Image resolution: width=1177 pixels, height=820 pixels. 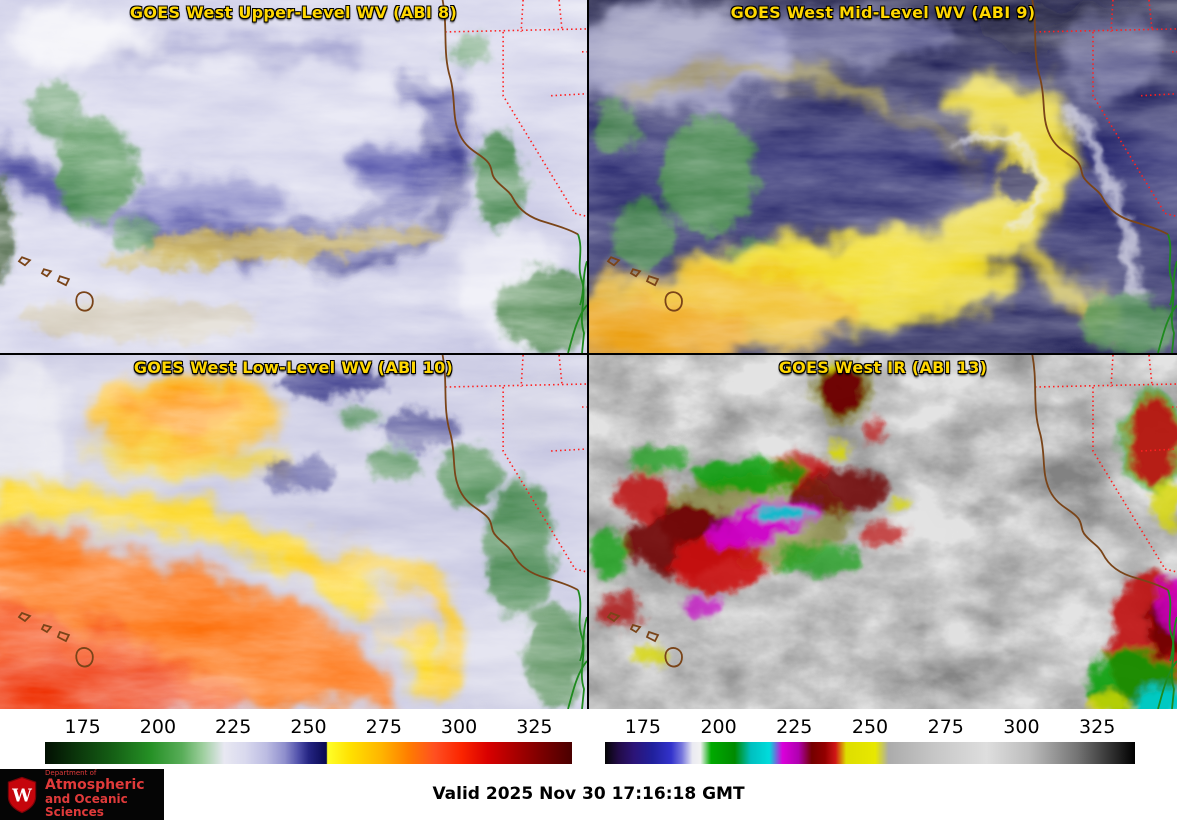 I want to click on valid-time: Valid 2025 Nov 30 17:16:18 GMT, so click(x=588, y=794).